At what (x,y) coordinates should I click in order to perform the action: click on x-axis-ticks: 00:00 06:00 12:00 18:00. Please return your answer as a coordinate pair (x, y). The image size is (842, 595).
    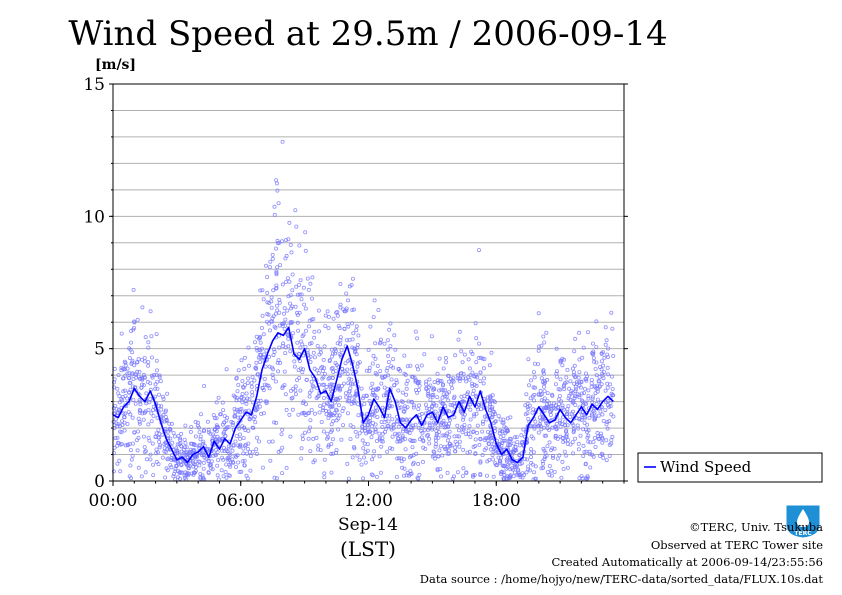
    Looking at the image, I should click on (357, 496).